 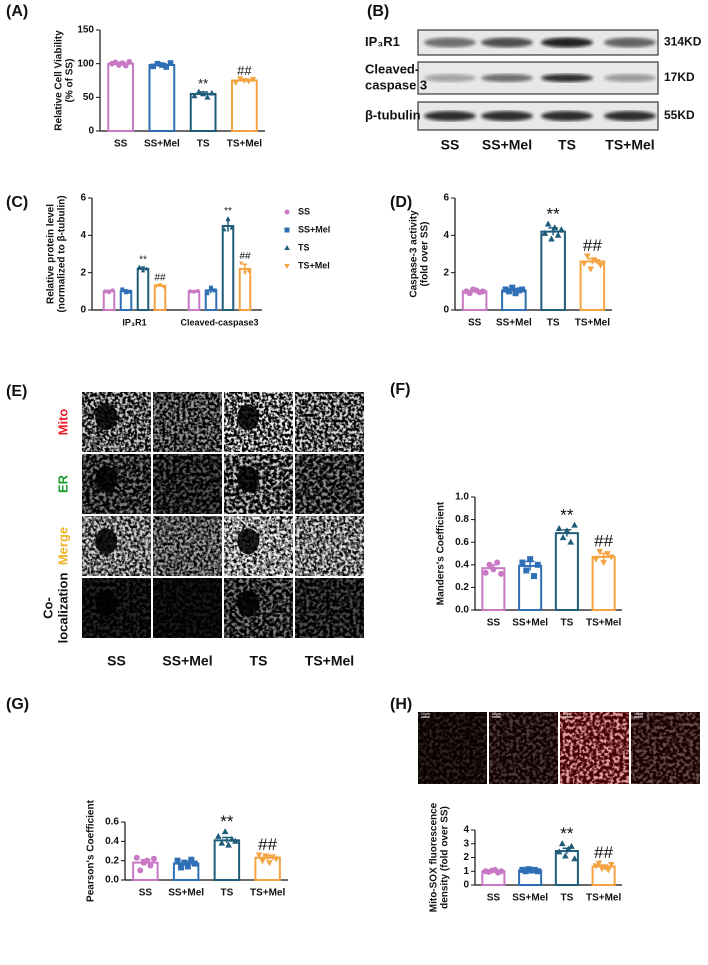 What do you see at coordinates (378, 11) in the screenshot?
I see `panel-label: (B)` at bounding box center [378, 11].